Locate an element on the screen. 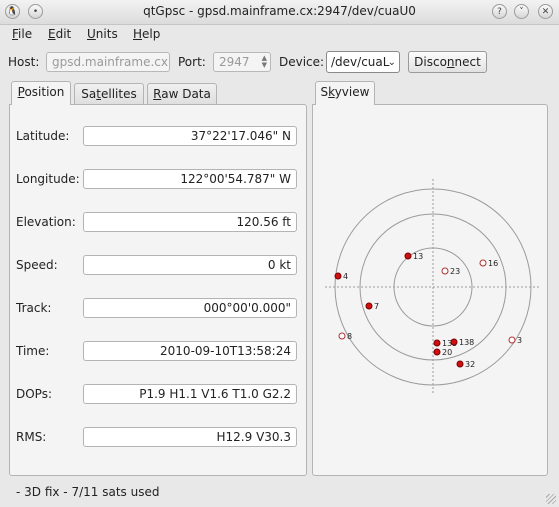 Image resolution: width=559 pixels, height=507 pixels. satellite-prn-label: 16 is located at coordinates (493, 263).